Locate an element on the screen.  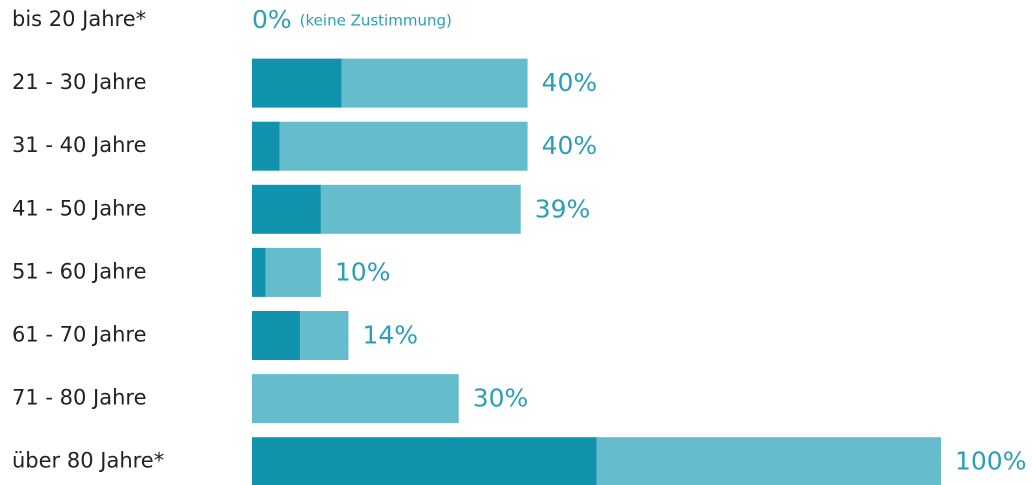
category-label: 71 - 80 Jahre is located at coordinates (79, 398).